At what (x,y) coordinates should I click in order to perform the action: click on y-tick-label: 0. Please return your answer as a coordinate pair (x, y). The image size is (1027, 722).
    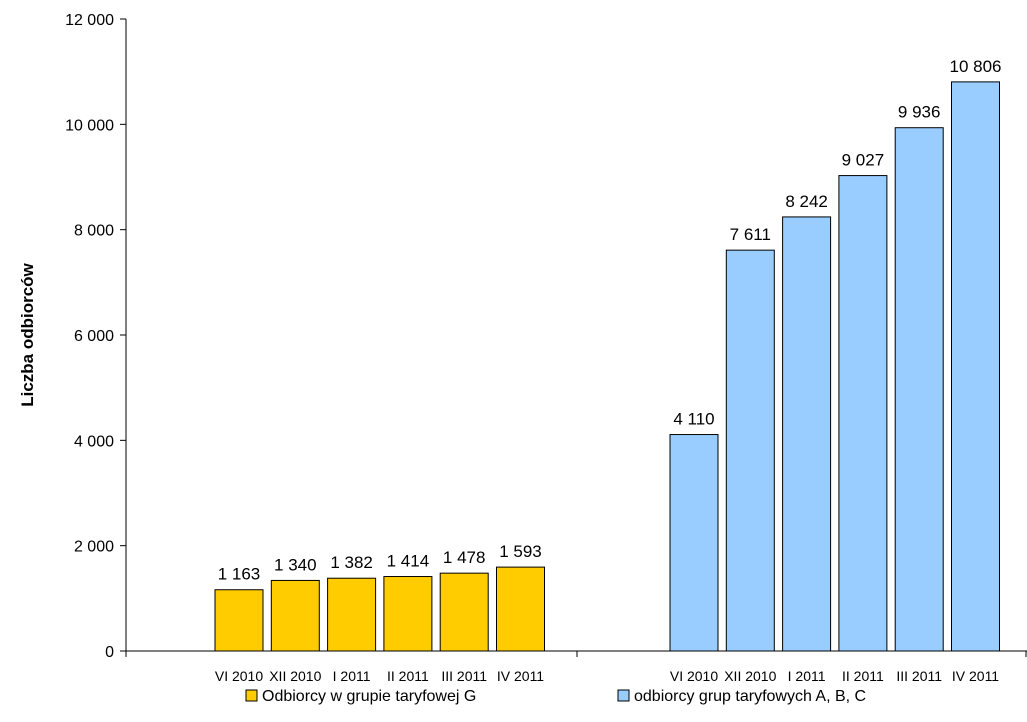
    Looking at the image, I should click on (109, 652).